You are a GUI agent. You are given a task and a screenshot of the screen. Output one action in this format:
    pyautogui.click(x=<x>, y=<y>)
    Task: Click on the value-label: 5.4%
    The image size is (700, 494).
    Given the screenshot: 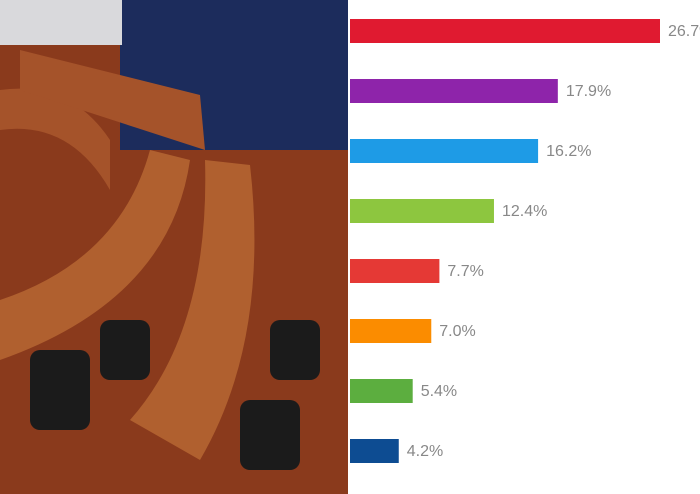 What is the action you would take?
    pyautogui.click(x=439, y=391)
    